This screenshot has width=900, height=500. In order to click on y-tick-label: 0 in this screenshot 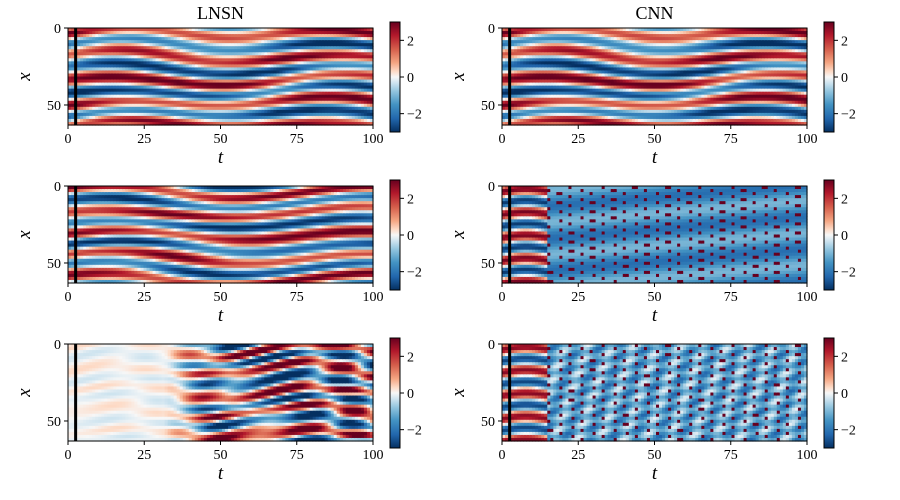, I will do `click(57, 29)`.